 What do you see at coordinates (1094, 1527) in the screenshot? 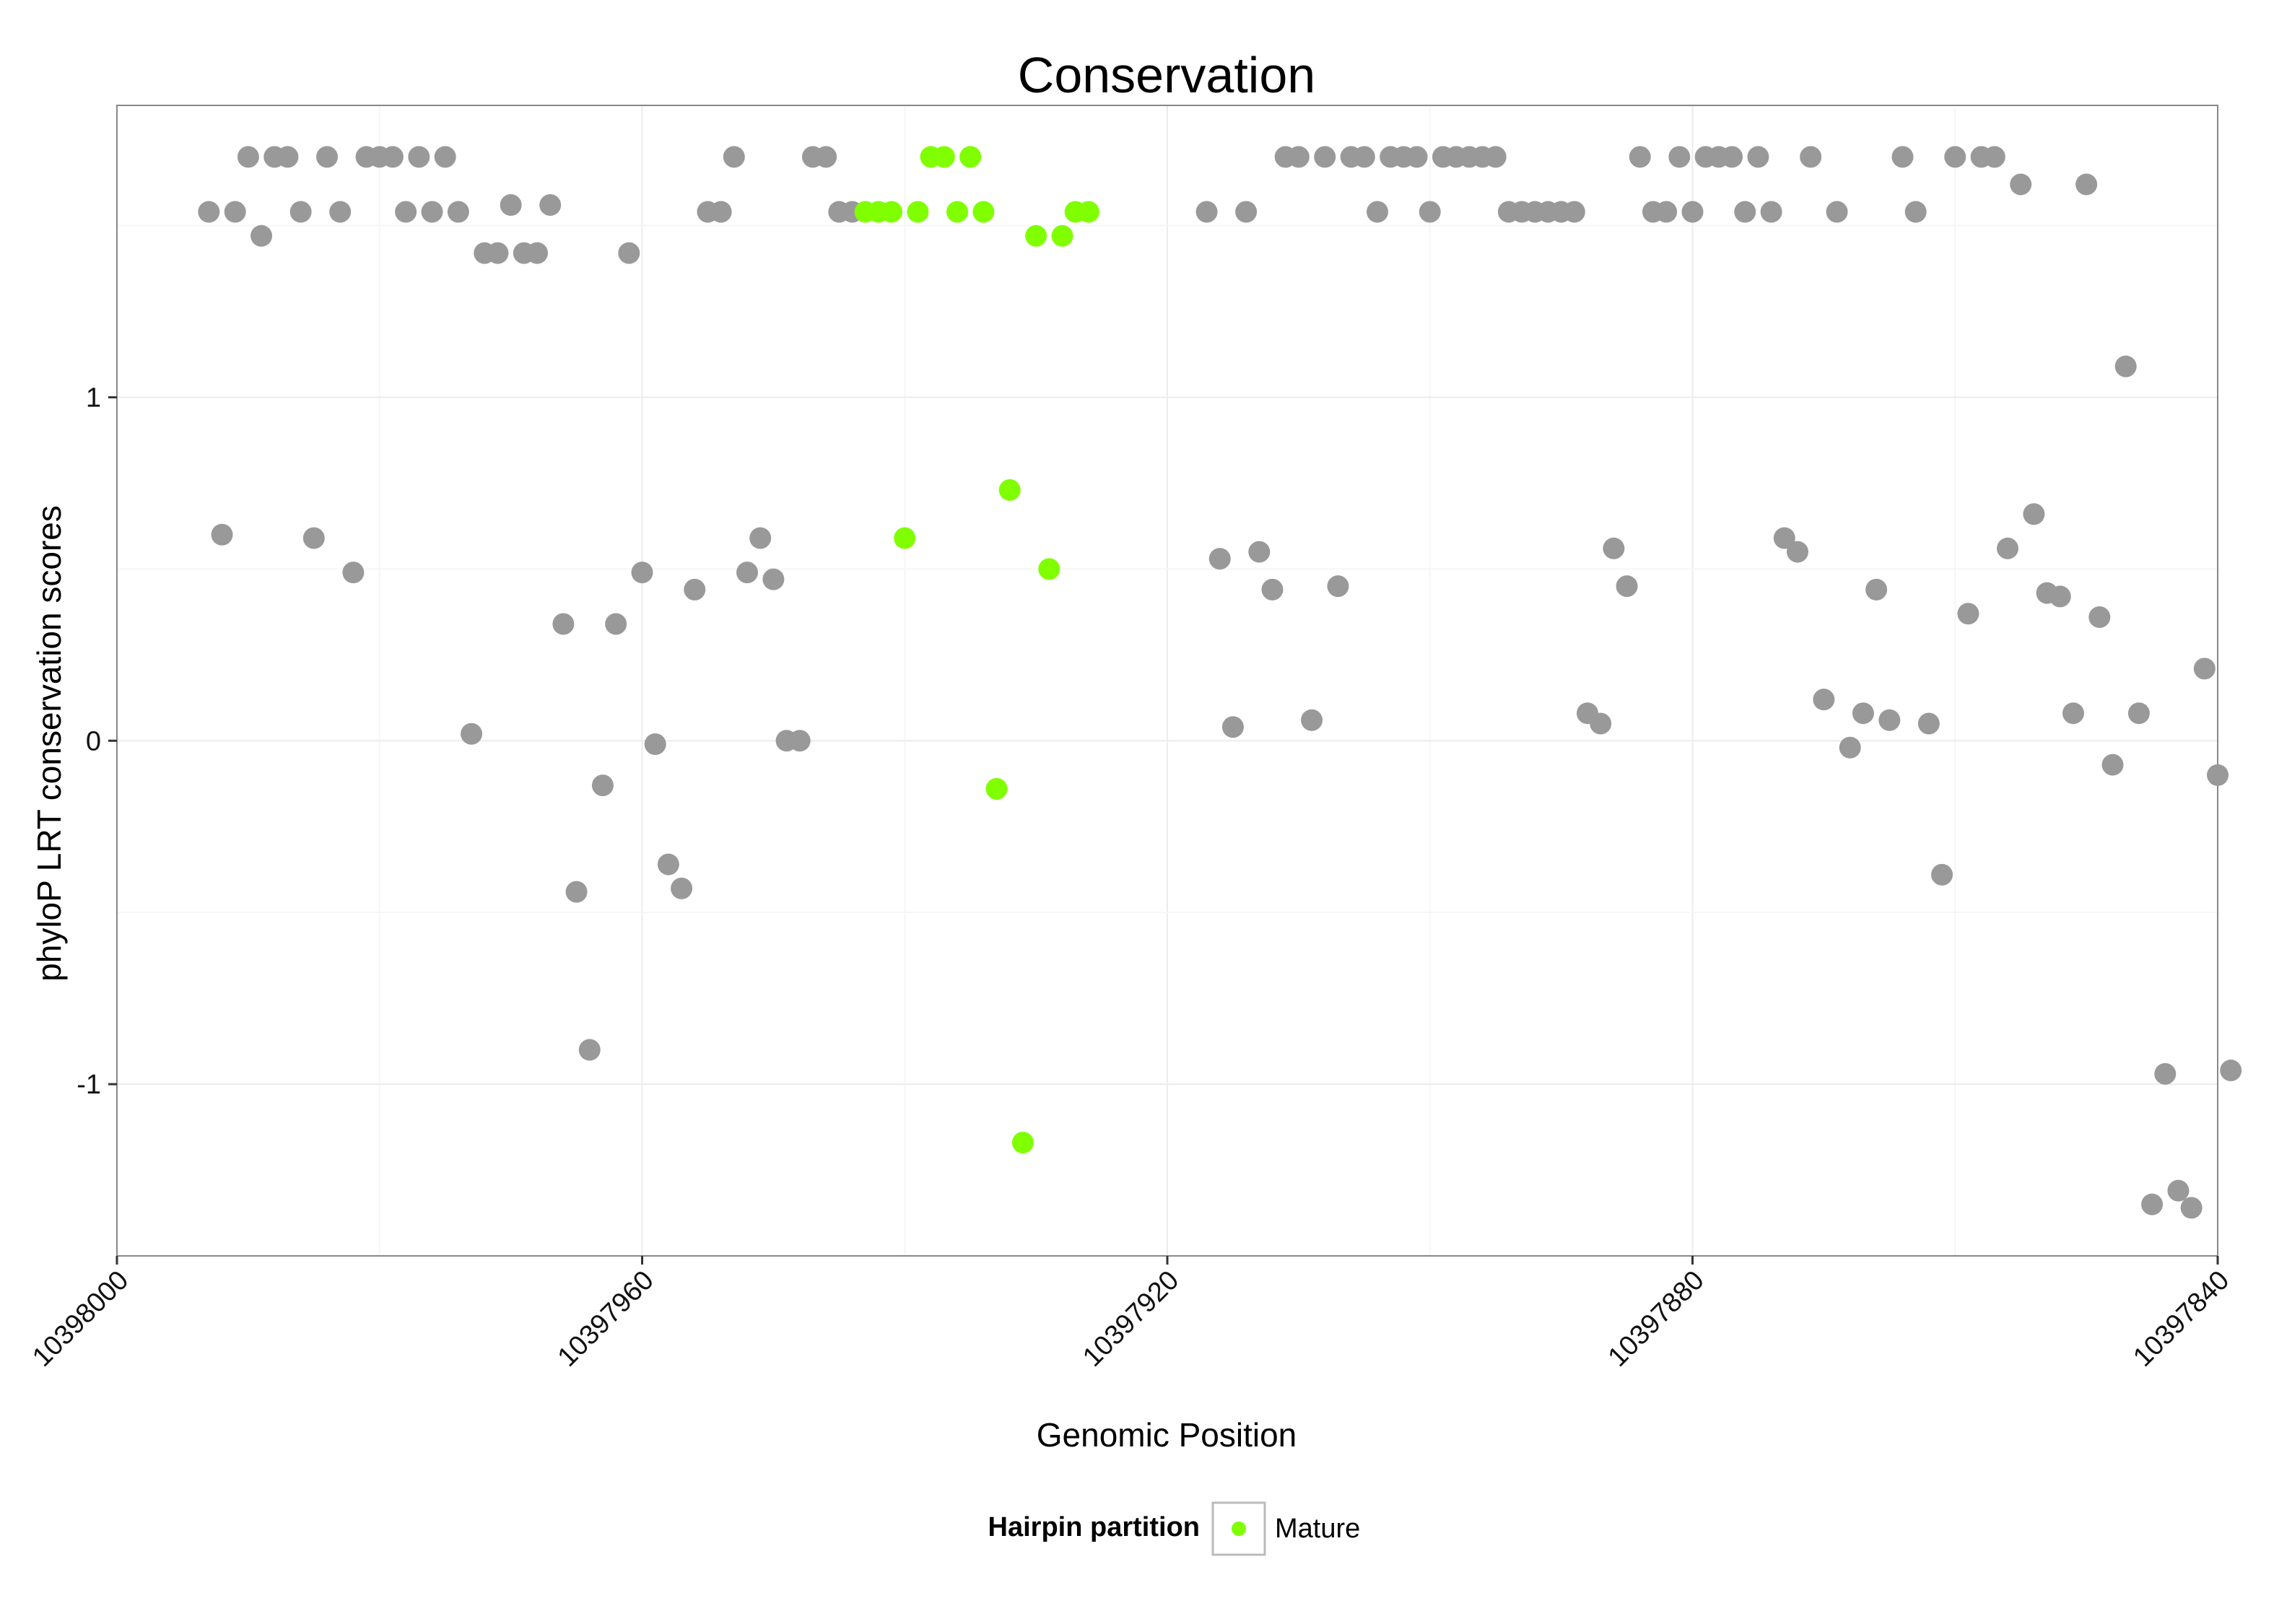
I see `legend-title: Hairpin partition` at bounding box center [1094, 1527].